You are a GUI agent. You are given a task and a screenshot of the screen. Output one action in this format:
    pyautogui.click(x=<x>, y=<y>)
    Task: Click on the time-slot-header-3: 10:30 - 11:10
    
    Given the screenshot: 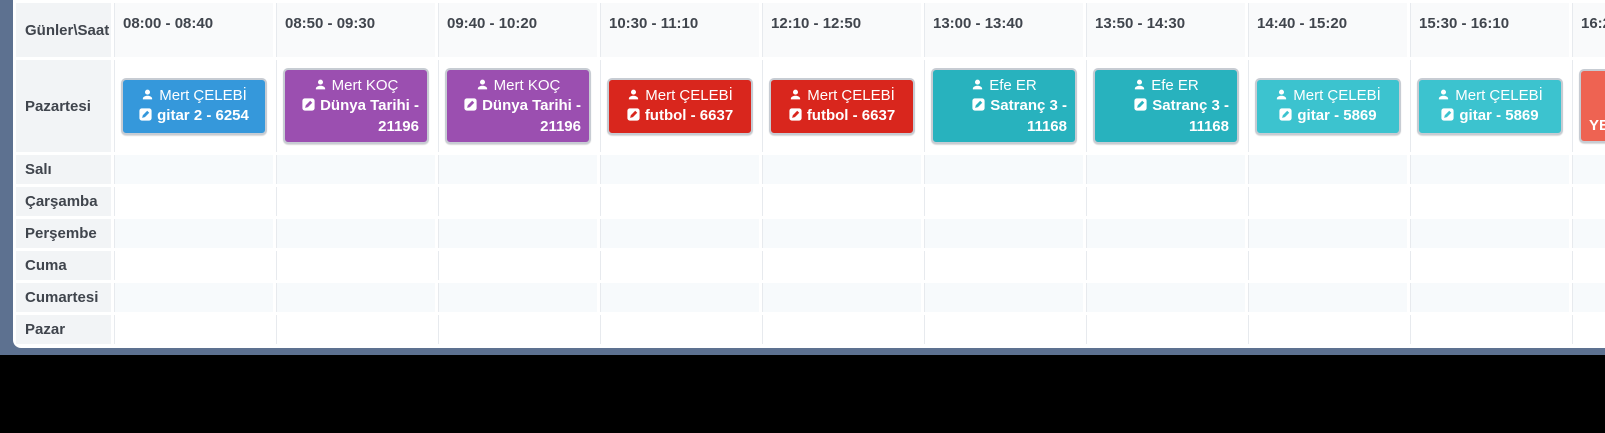 What is the action you would take?
    pyautogui.click(x=679, y=30)
    